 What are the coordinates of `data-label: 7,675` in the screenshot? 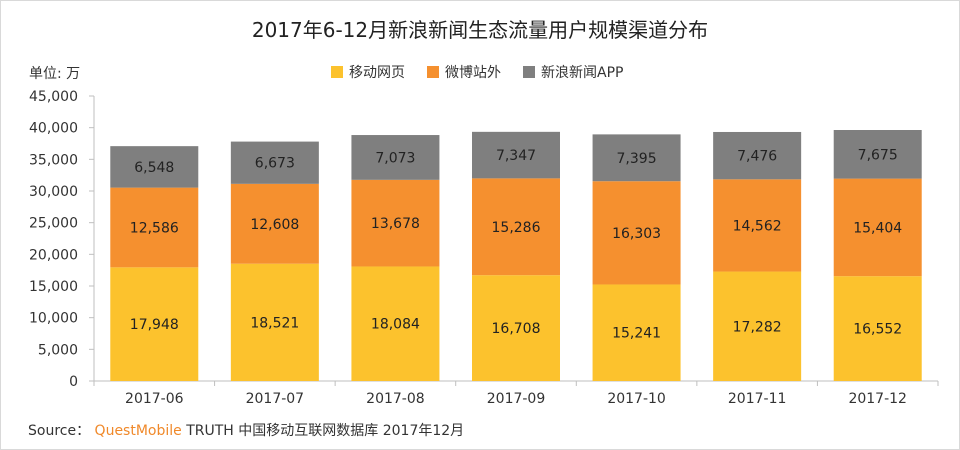 It's located at (878, 155).